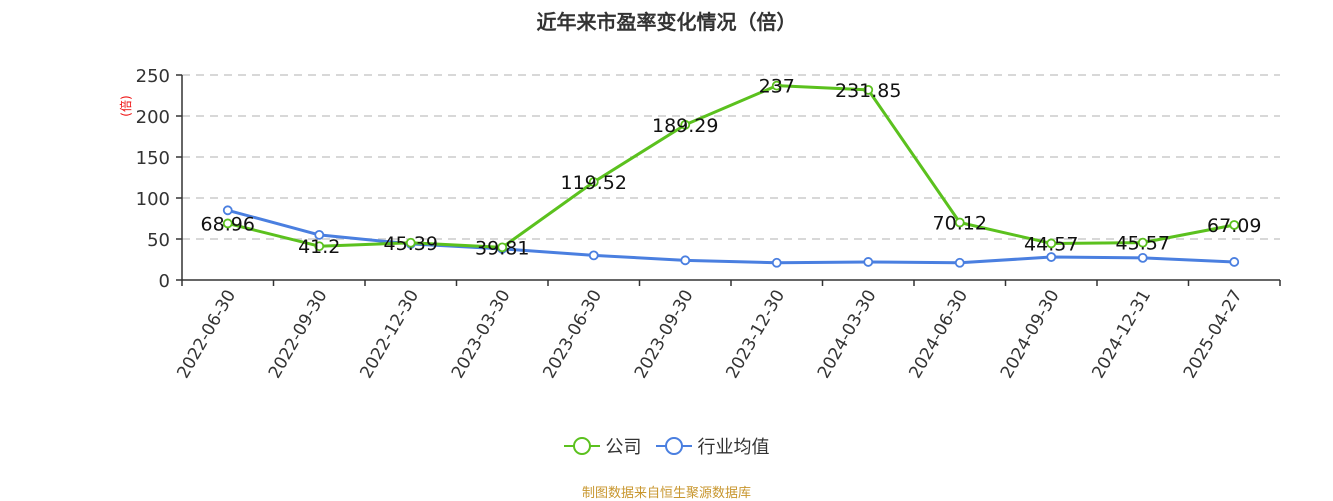  What do you see at coordinates (298, 335) in the screenshot?
I see `x-tick-label: 2022-09-30` at bounding box center [298, 335].